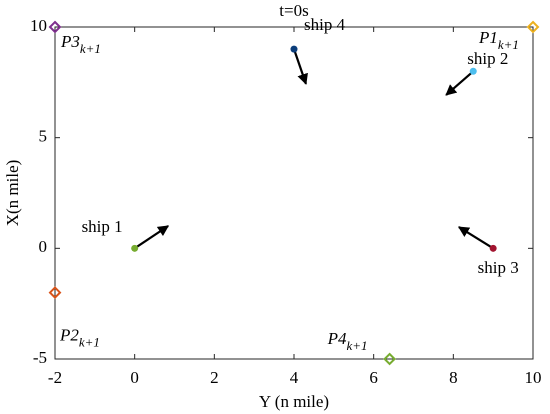 The width and height of the screenshot is (550, 414). I want to click on x-tick-label: 0, so click(134, 377).